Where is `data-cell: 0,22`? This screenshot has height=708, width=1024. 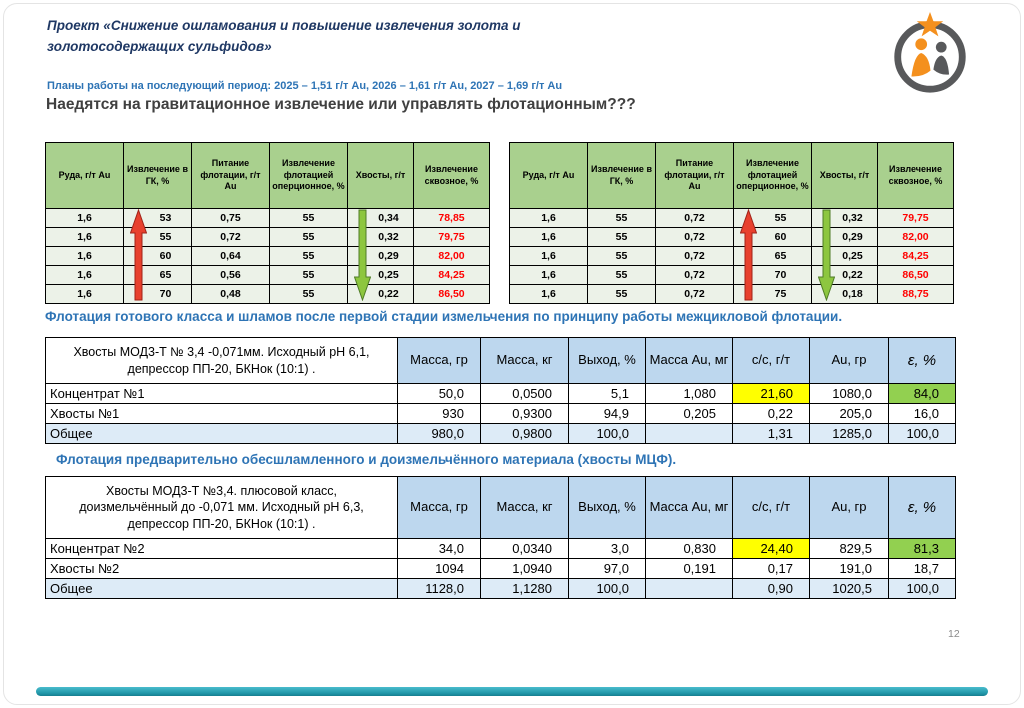 data-cell: 0,22 is located at coordinates (771, 413).